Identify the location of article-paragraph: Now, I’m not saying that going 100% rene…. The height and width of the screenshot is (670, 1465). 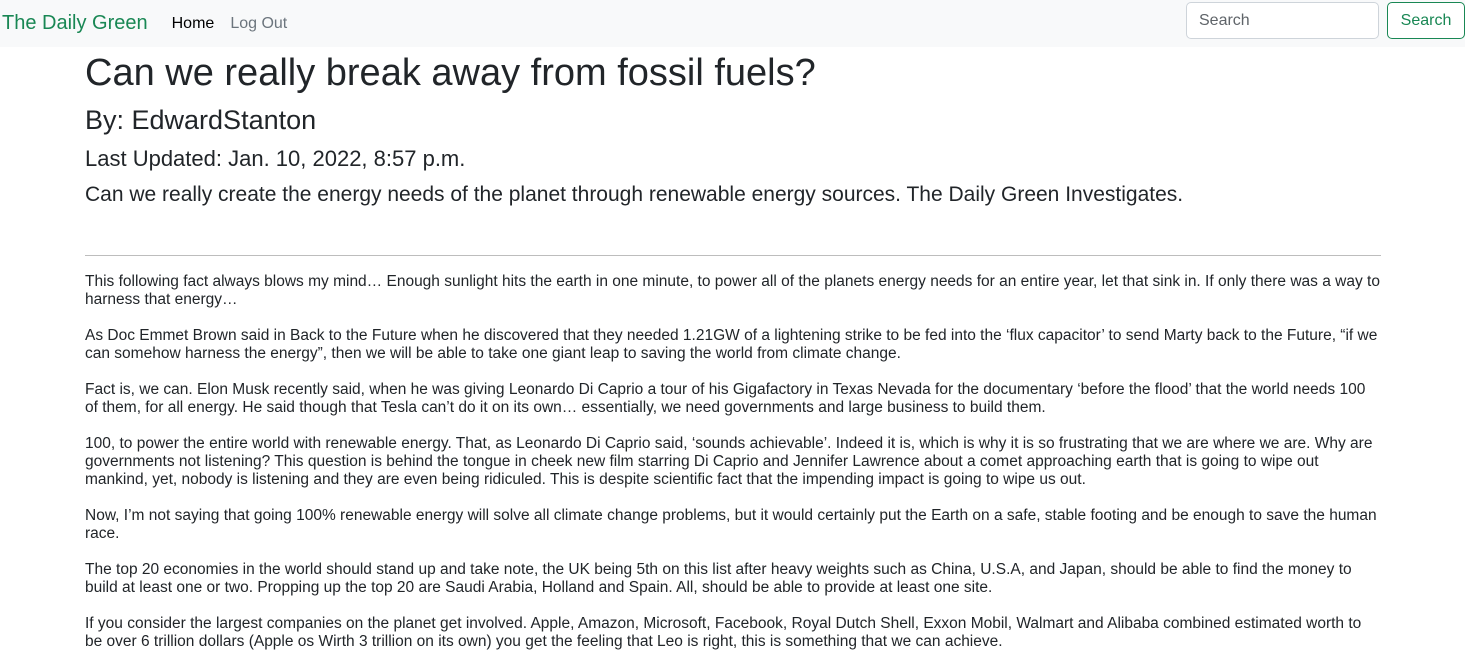
(731, 524).